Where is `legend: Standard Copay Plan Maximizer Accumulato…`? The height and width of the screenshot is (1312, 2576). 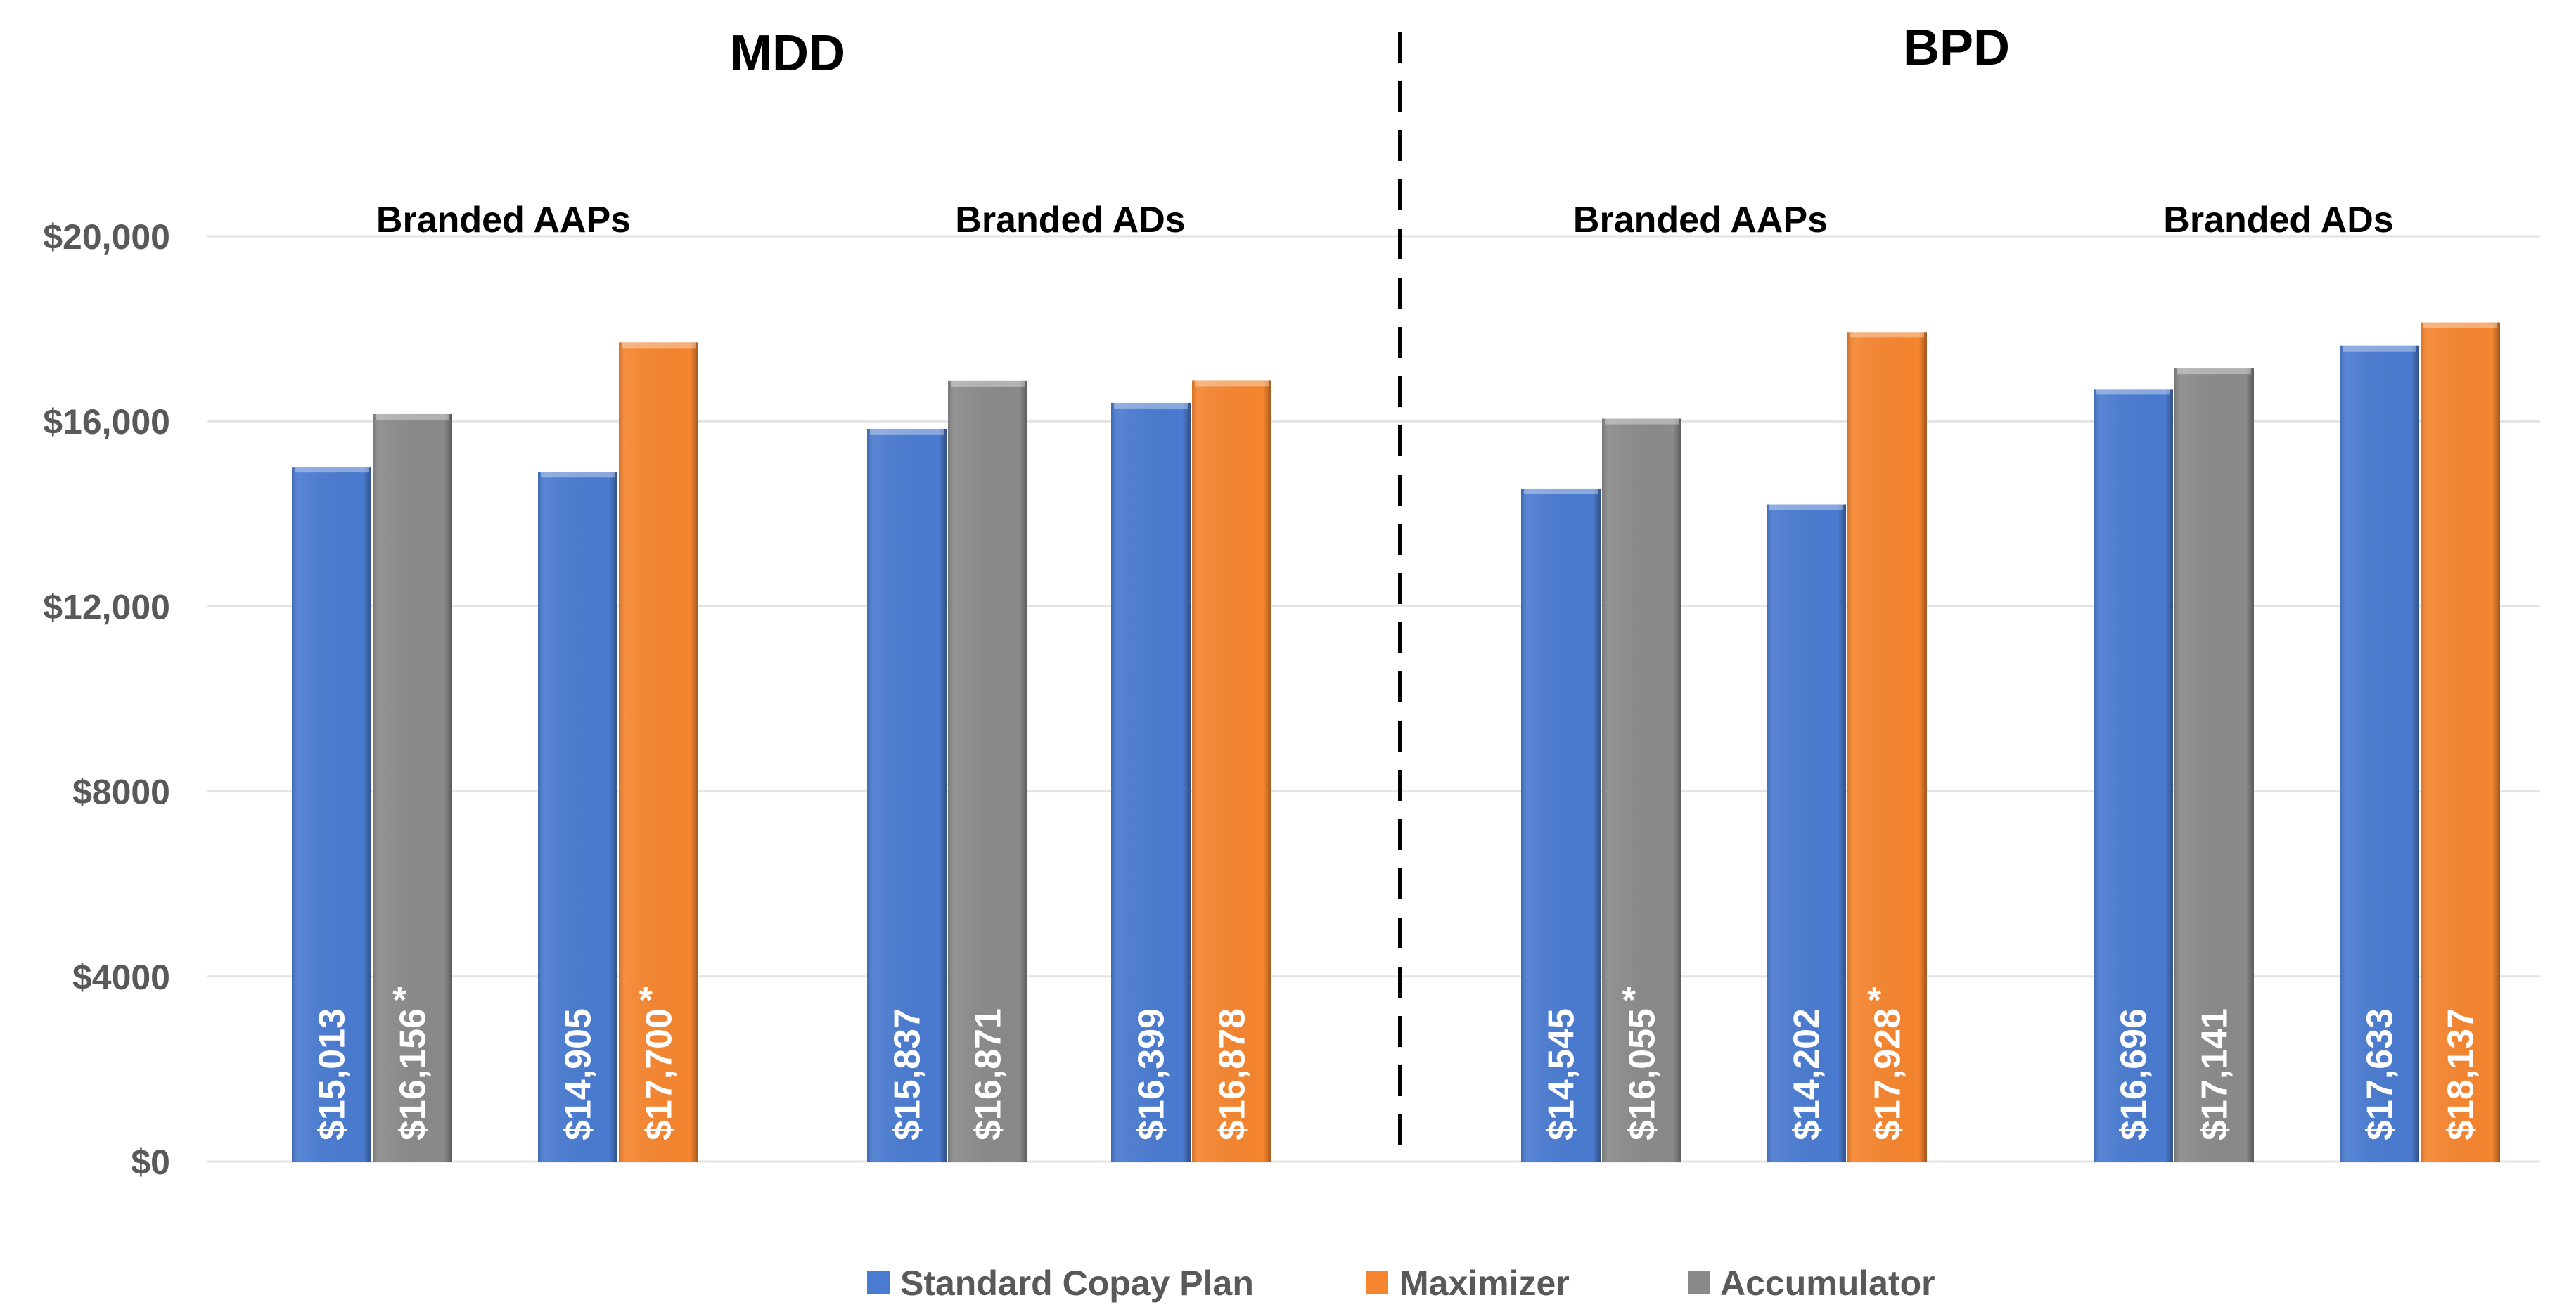
legend: Standard Copay Plan Maximizer Accumulato… is located at coordinates (1401, 1283).